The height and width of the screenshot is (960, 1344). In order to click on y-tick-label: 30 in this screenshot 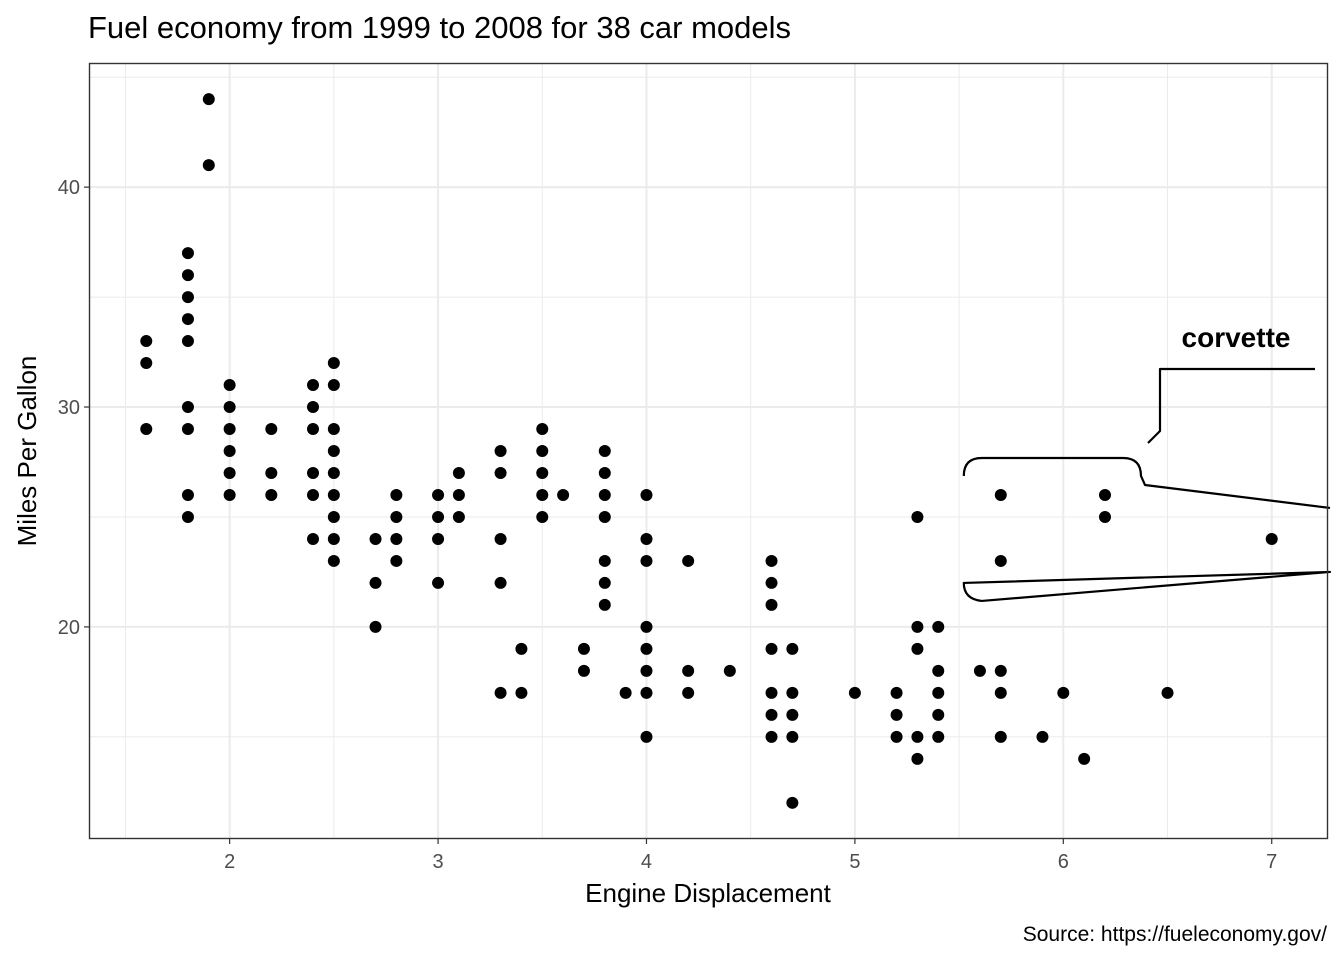, I will do `click(69, 408)`.